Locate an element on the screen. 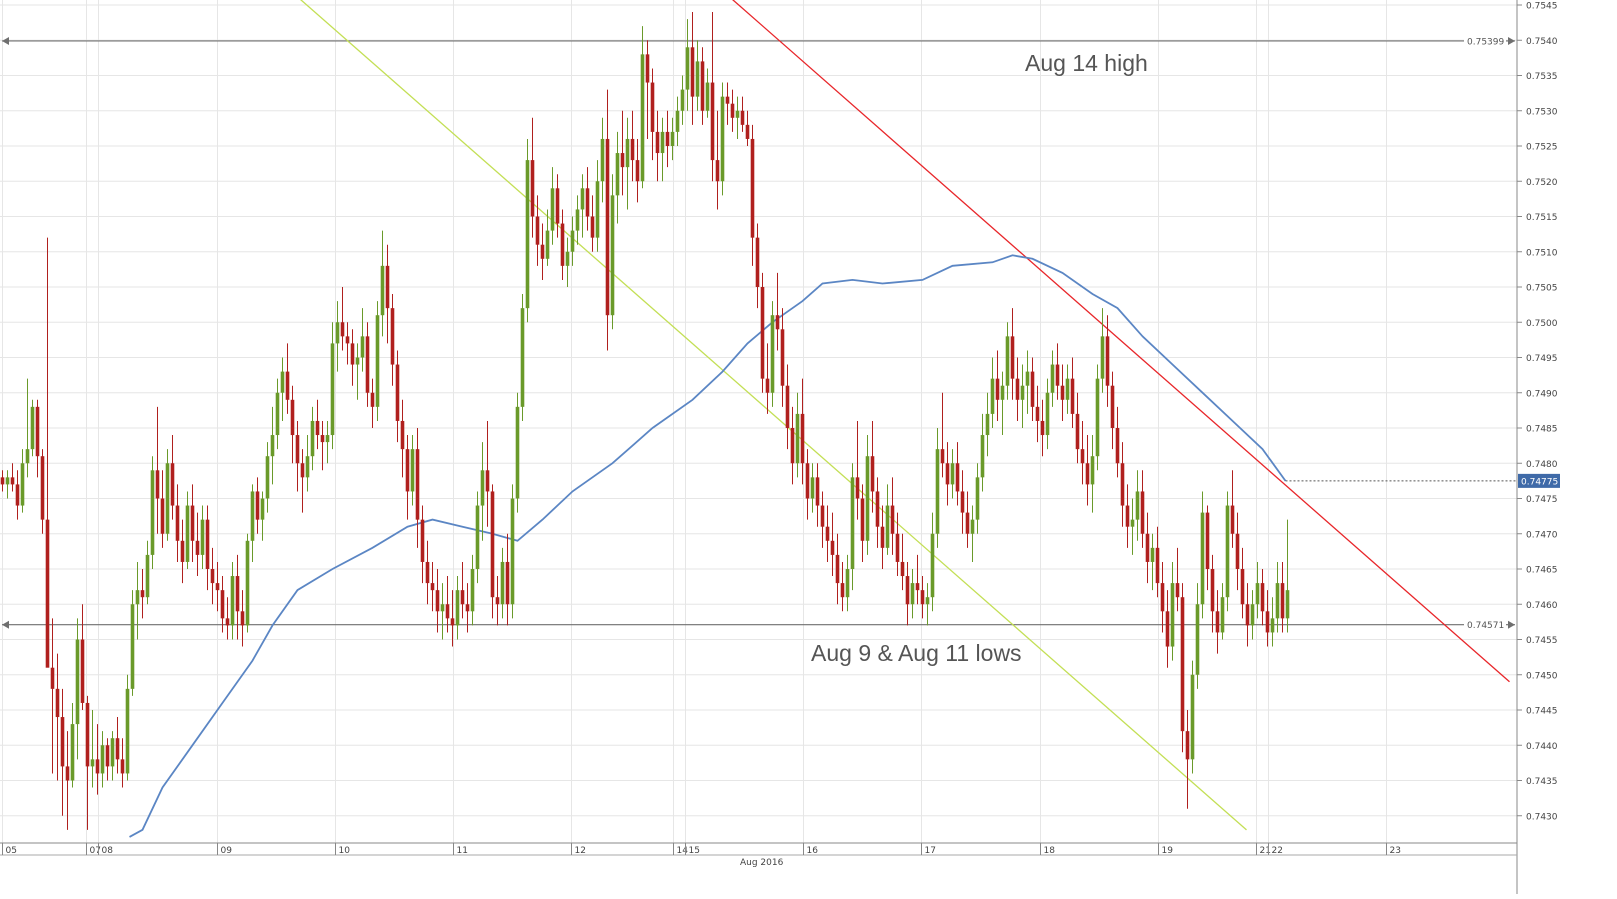 Image resolution: width=1617 pixels, height=899 pixels. y-tick-label: 0.7525 is located at coordinates (1542, 148).